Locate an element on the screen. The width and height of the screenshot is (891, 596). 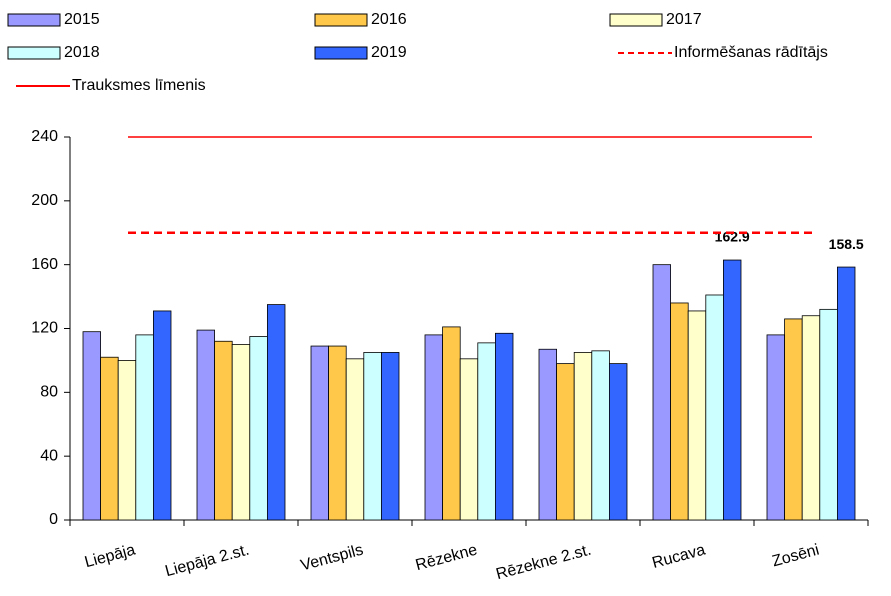
value-label: 158.5 is located at coordinates (846, 244).